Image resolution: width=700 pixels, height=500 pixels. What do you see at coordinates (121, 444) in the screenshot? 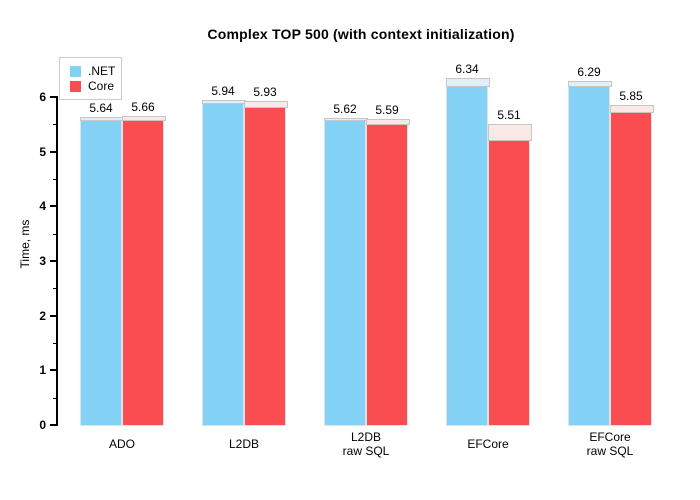
I see `x-category-label: ADO` at bounding box center [121, 444].